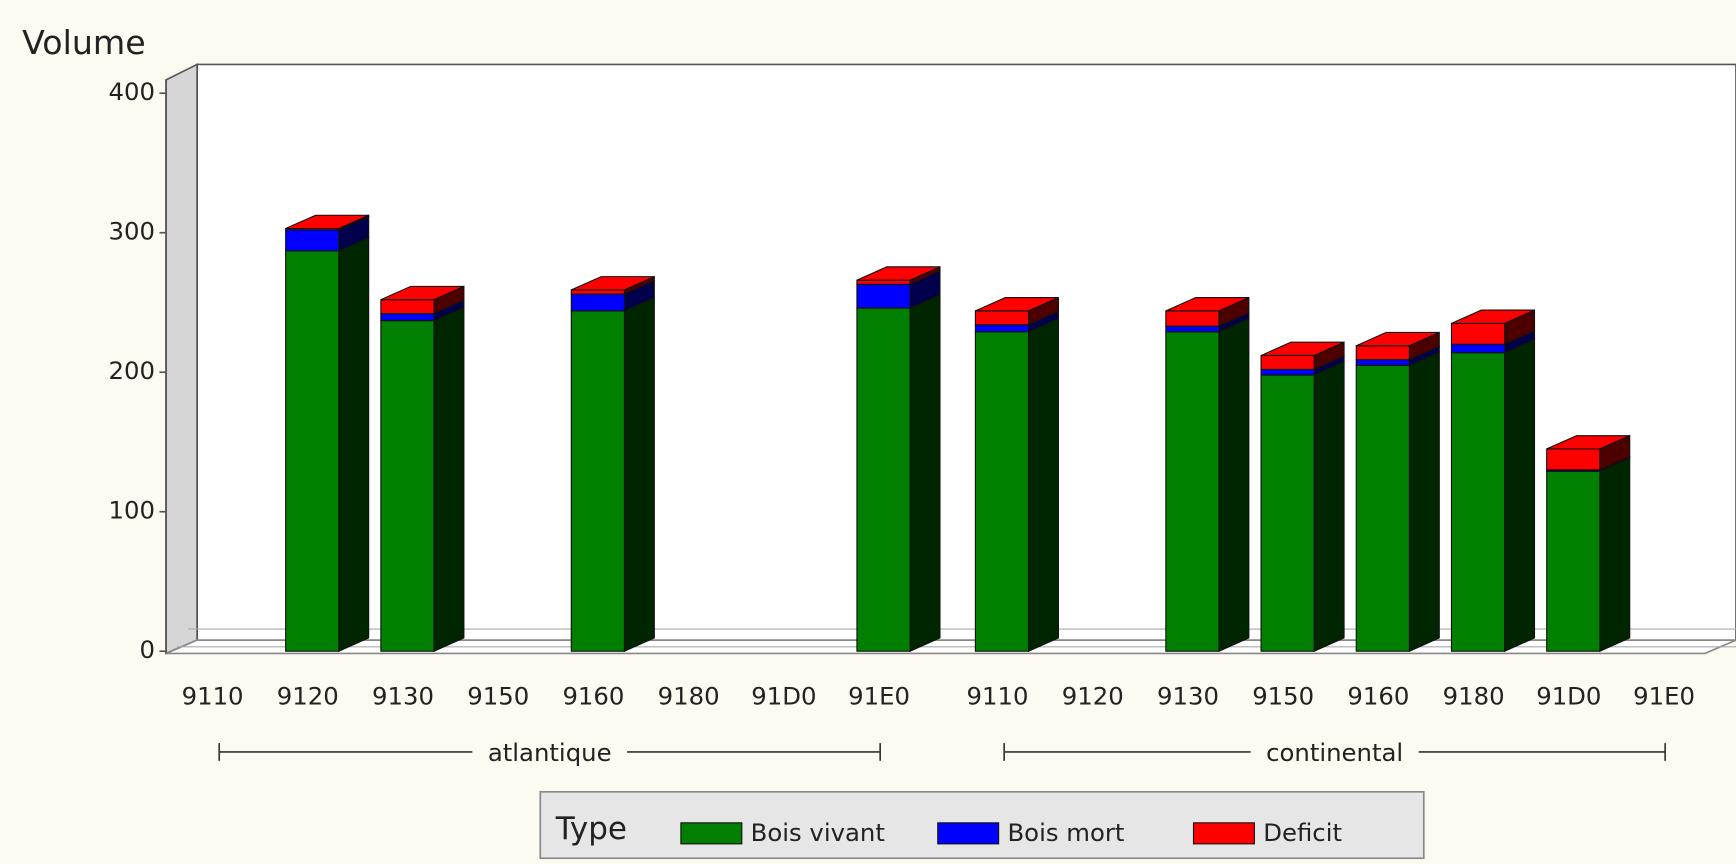 This screenshot has height=864, width=1736. Describe the element at coordinates (1302, 832) in the screenshot. I see `legend-label: Deficit` at that location.